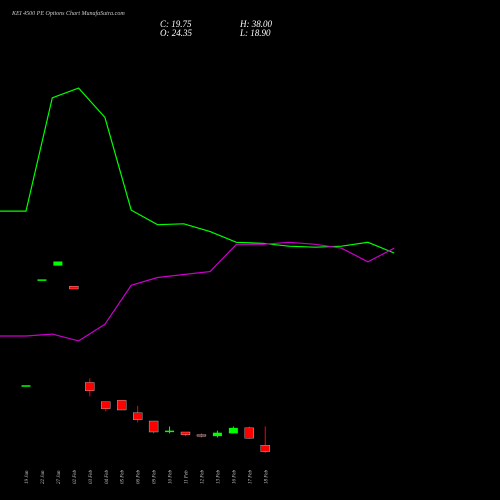 The width and height of the screenshot is (500, 500). Describe the element at coordinates (202, 476) in the screenshot. I see `x-tick-label: 12 Feb` at that location.